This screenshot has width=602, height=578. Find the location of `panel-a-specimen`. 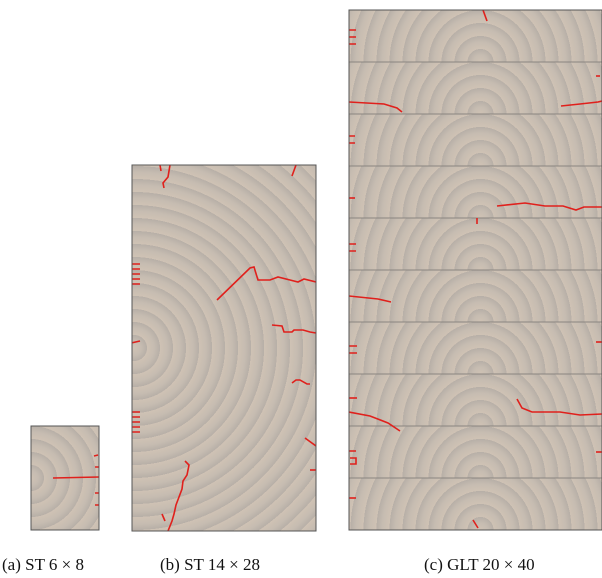

panel-a-specimen is located at coordinates (65, 478).